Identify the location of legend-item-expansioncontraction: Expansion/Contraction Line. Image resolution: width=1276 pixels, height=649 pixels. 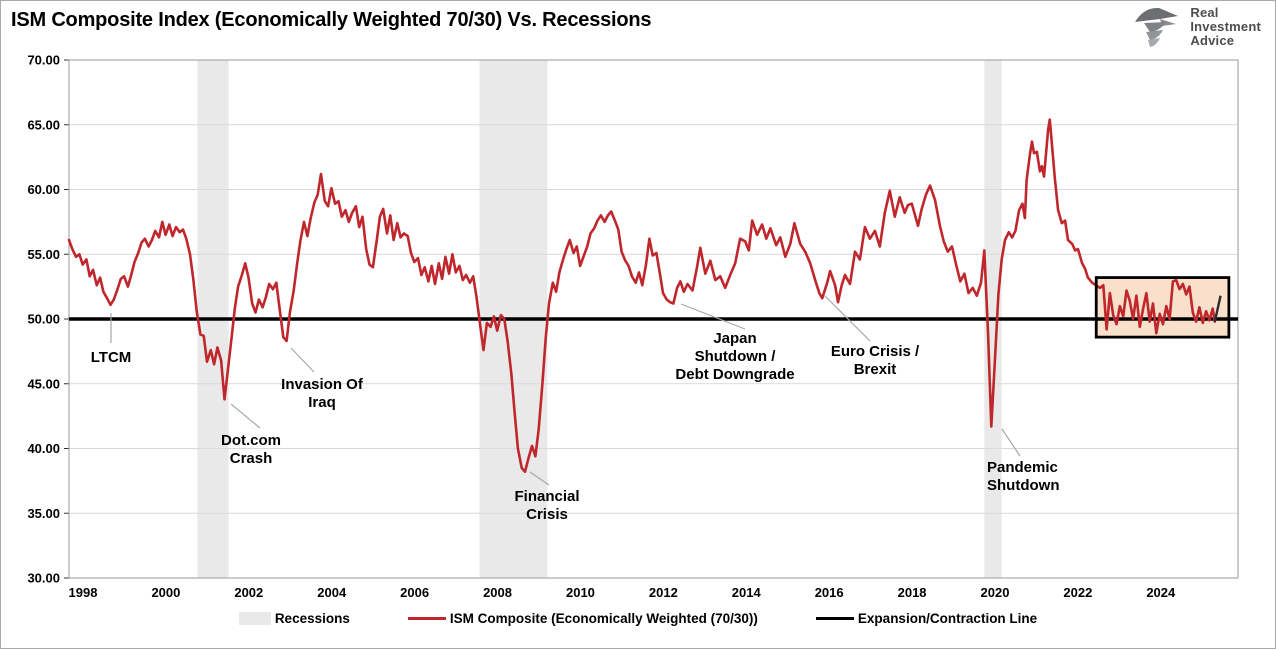
(926, 618).